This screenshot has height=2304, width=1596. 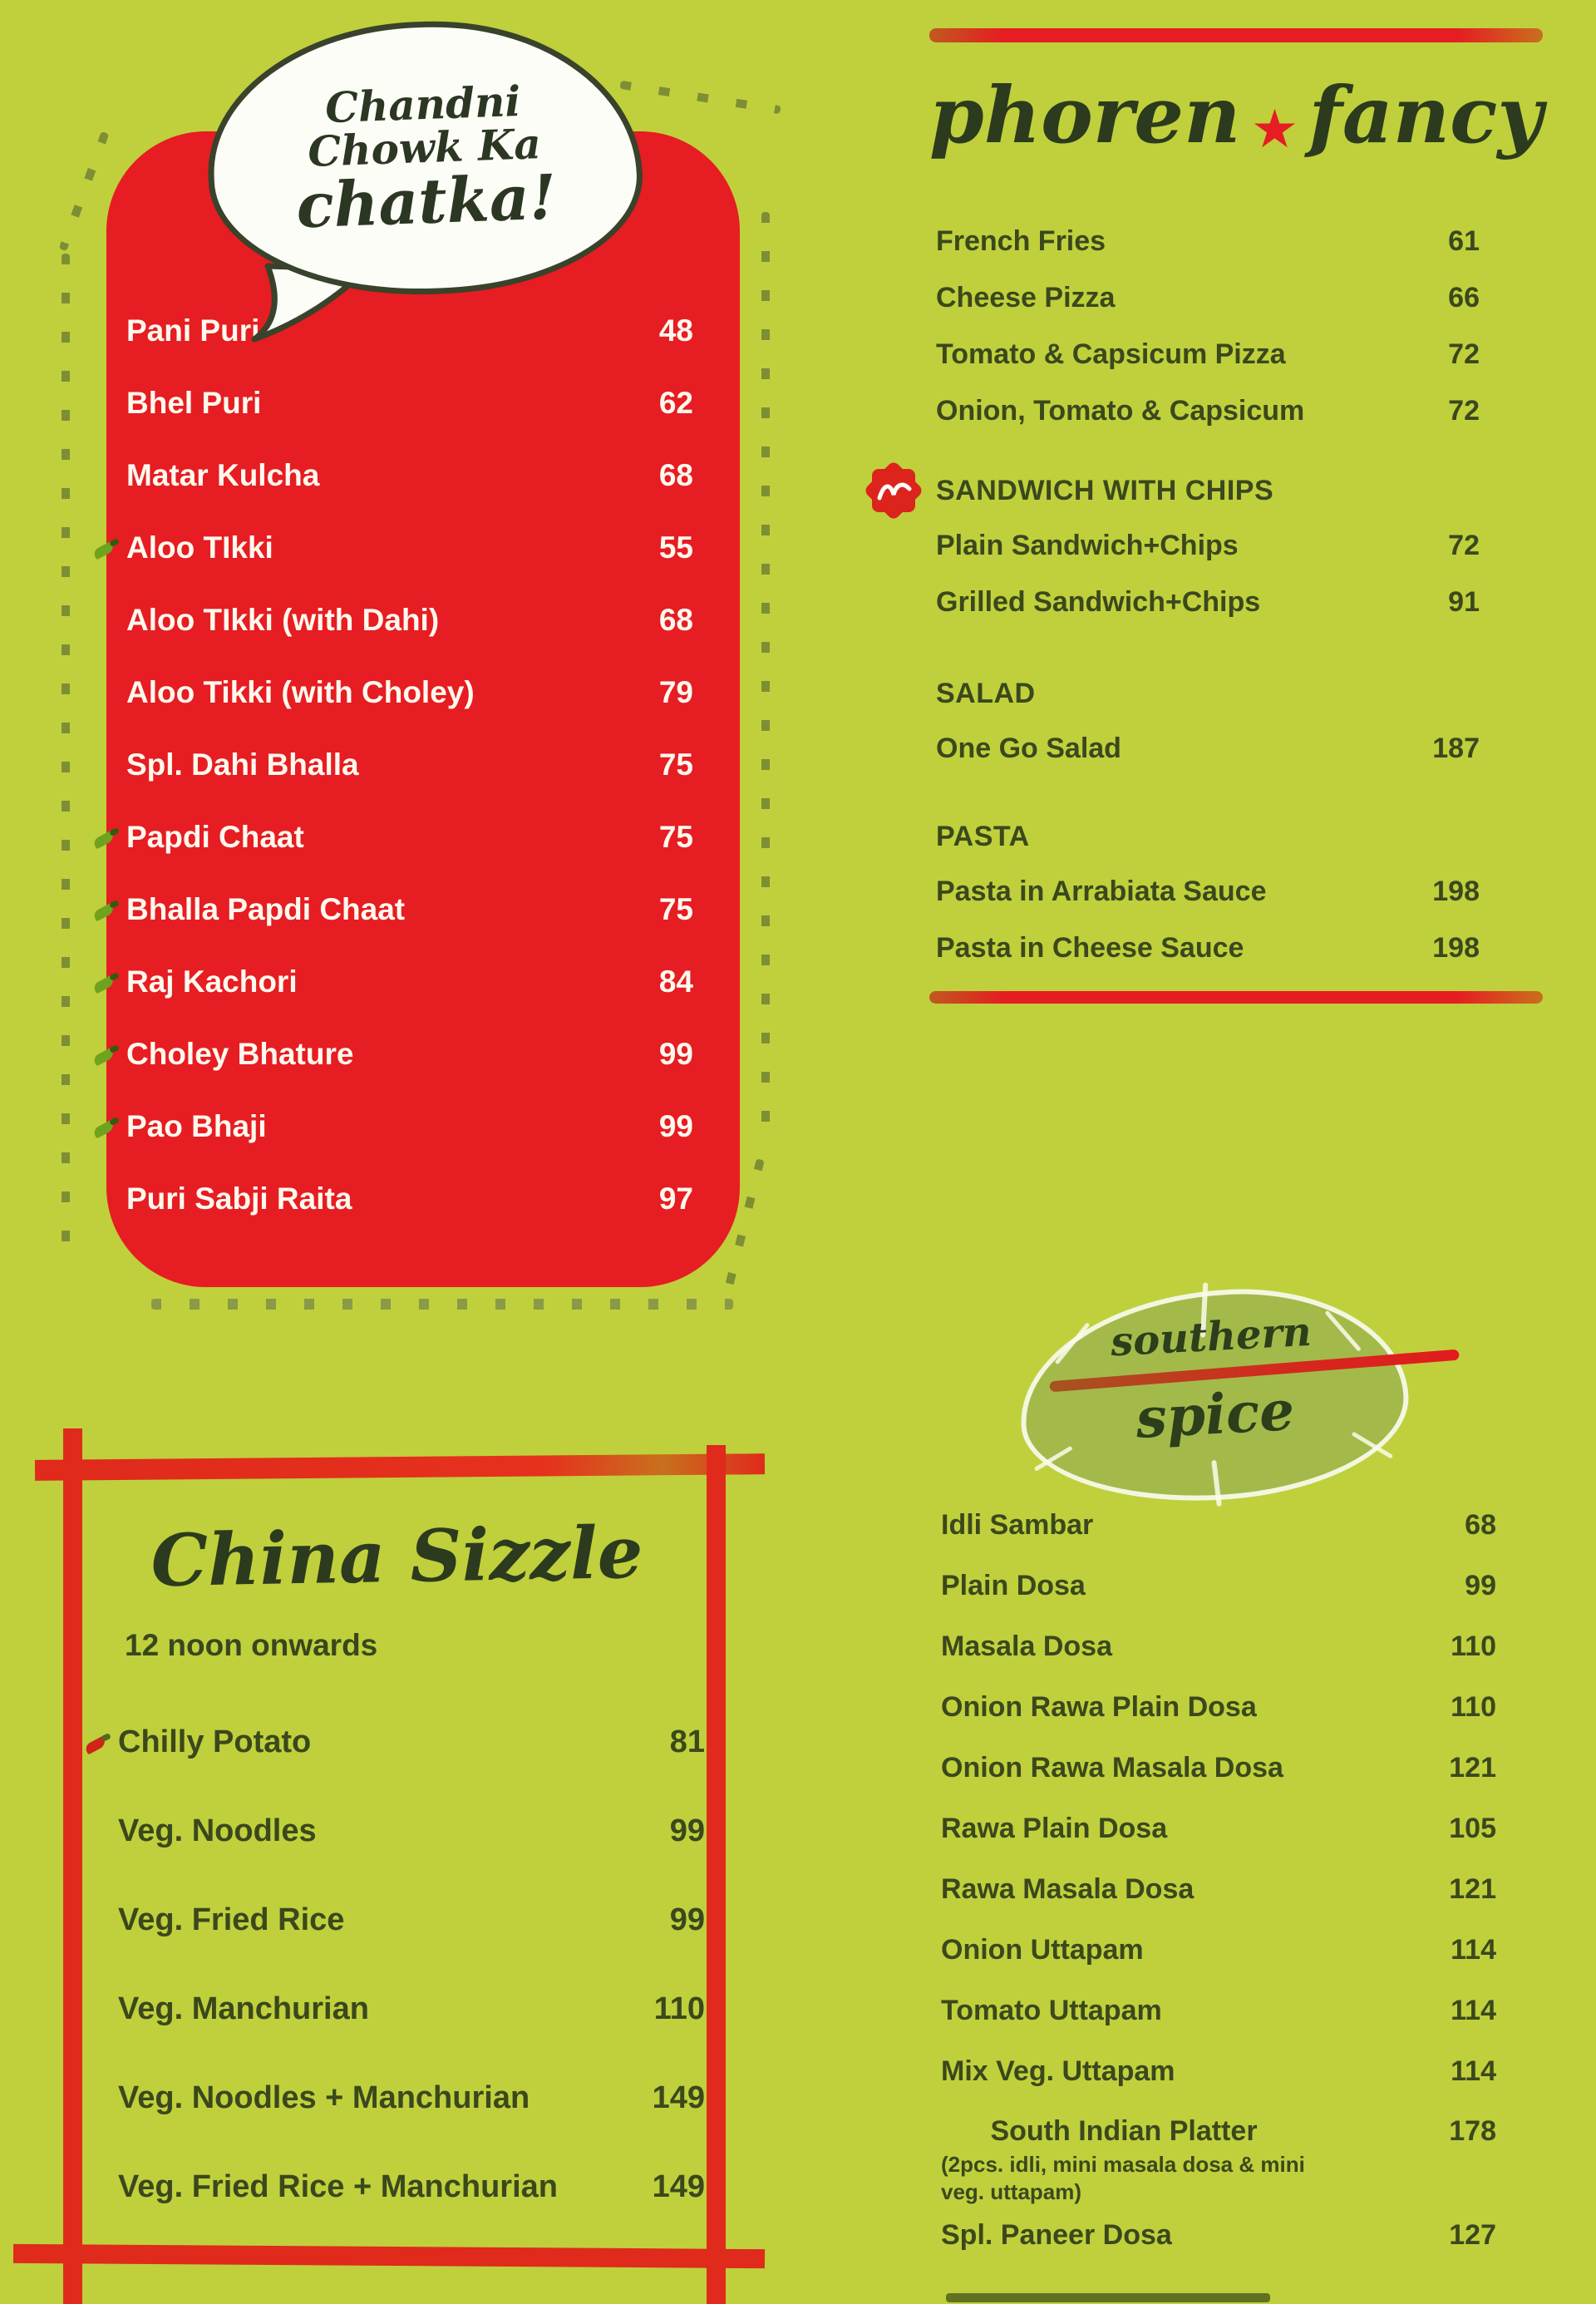 I want to click on page-edge-artifact, so click(x=1108, y=2297).